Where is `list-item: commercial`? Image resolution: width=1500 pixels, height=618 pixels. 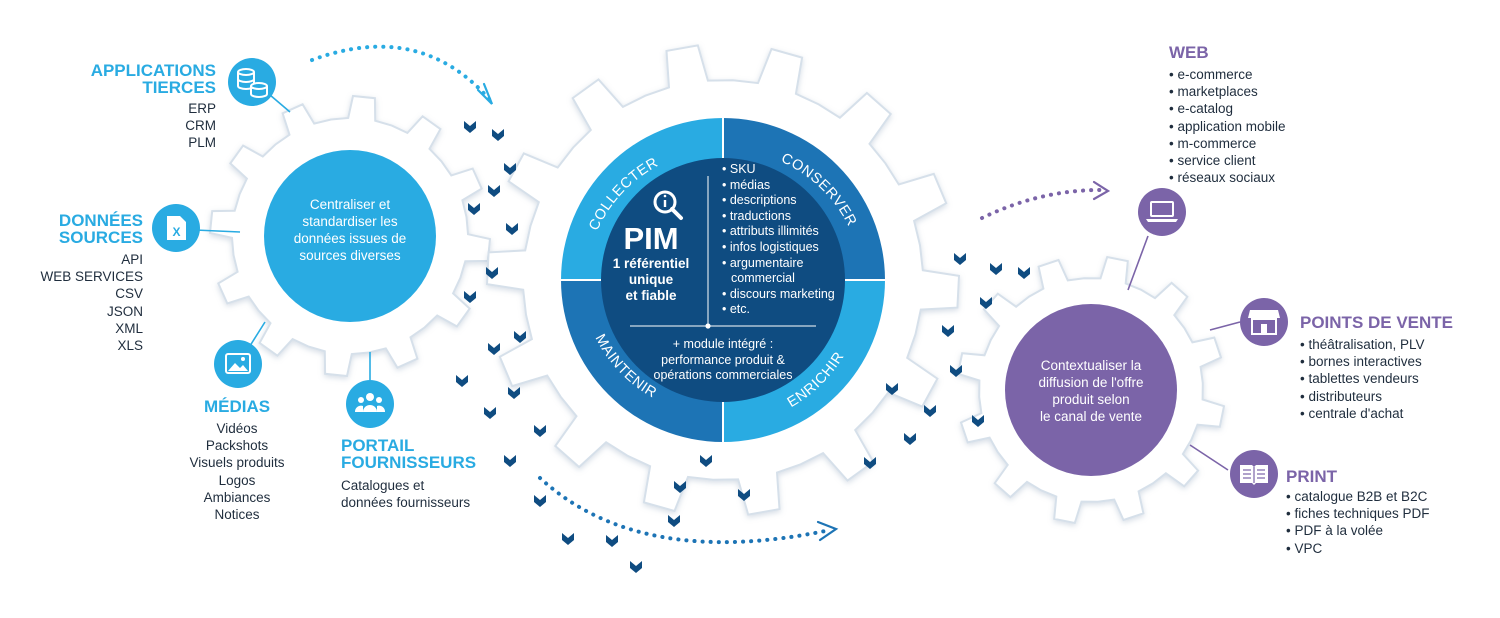 list-item: commercial is located at coordinates (763, 278).